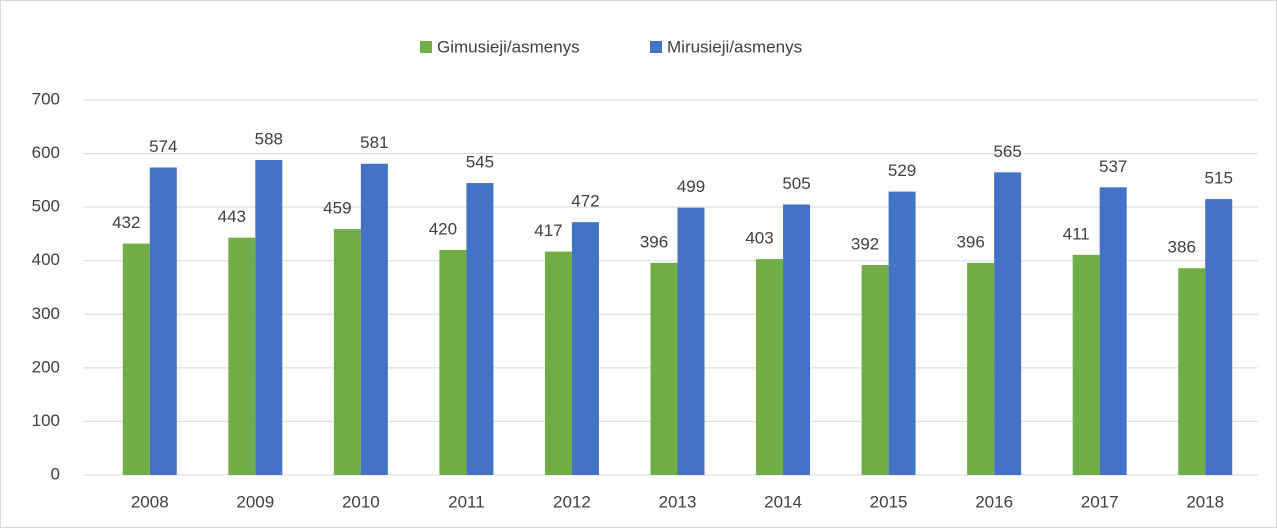 Image resolution: width=1277 pixels, height=528 pixels. I want to click on y-tick-label: 700, so click(46, 98).